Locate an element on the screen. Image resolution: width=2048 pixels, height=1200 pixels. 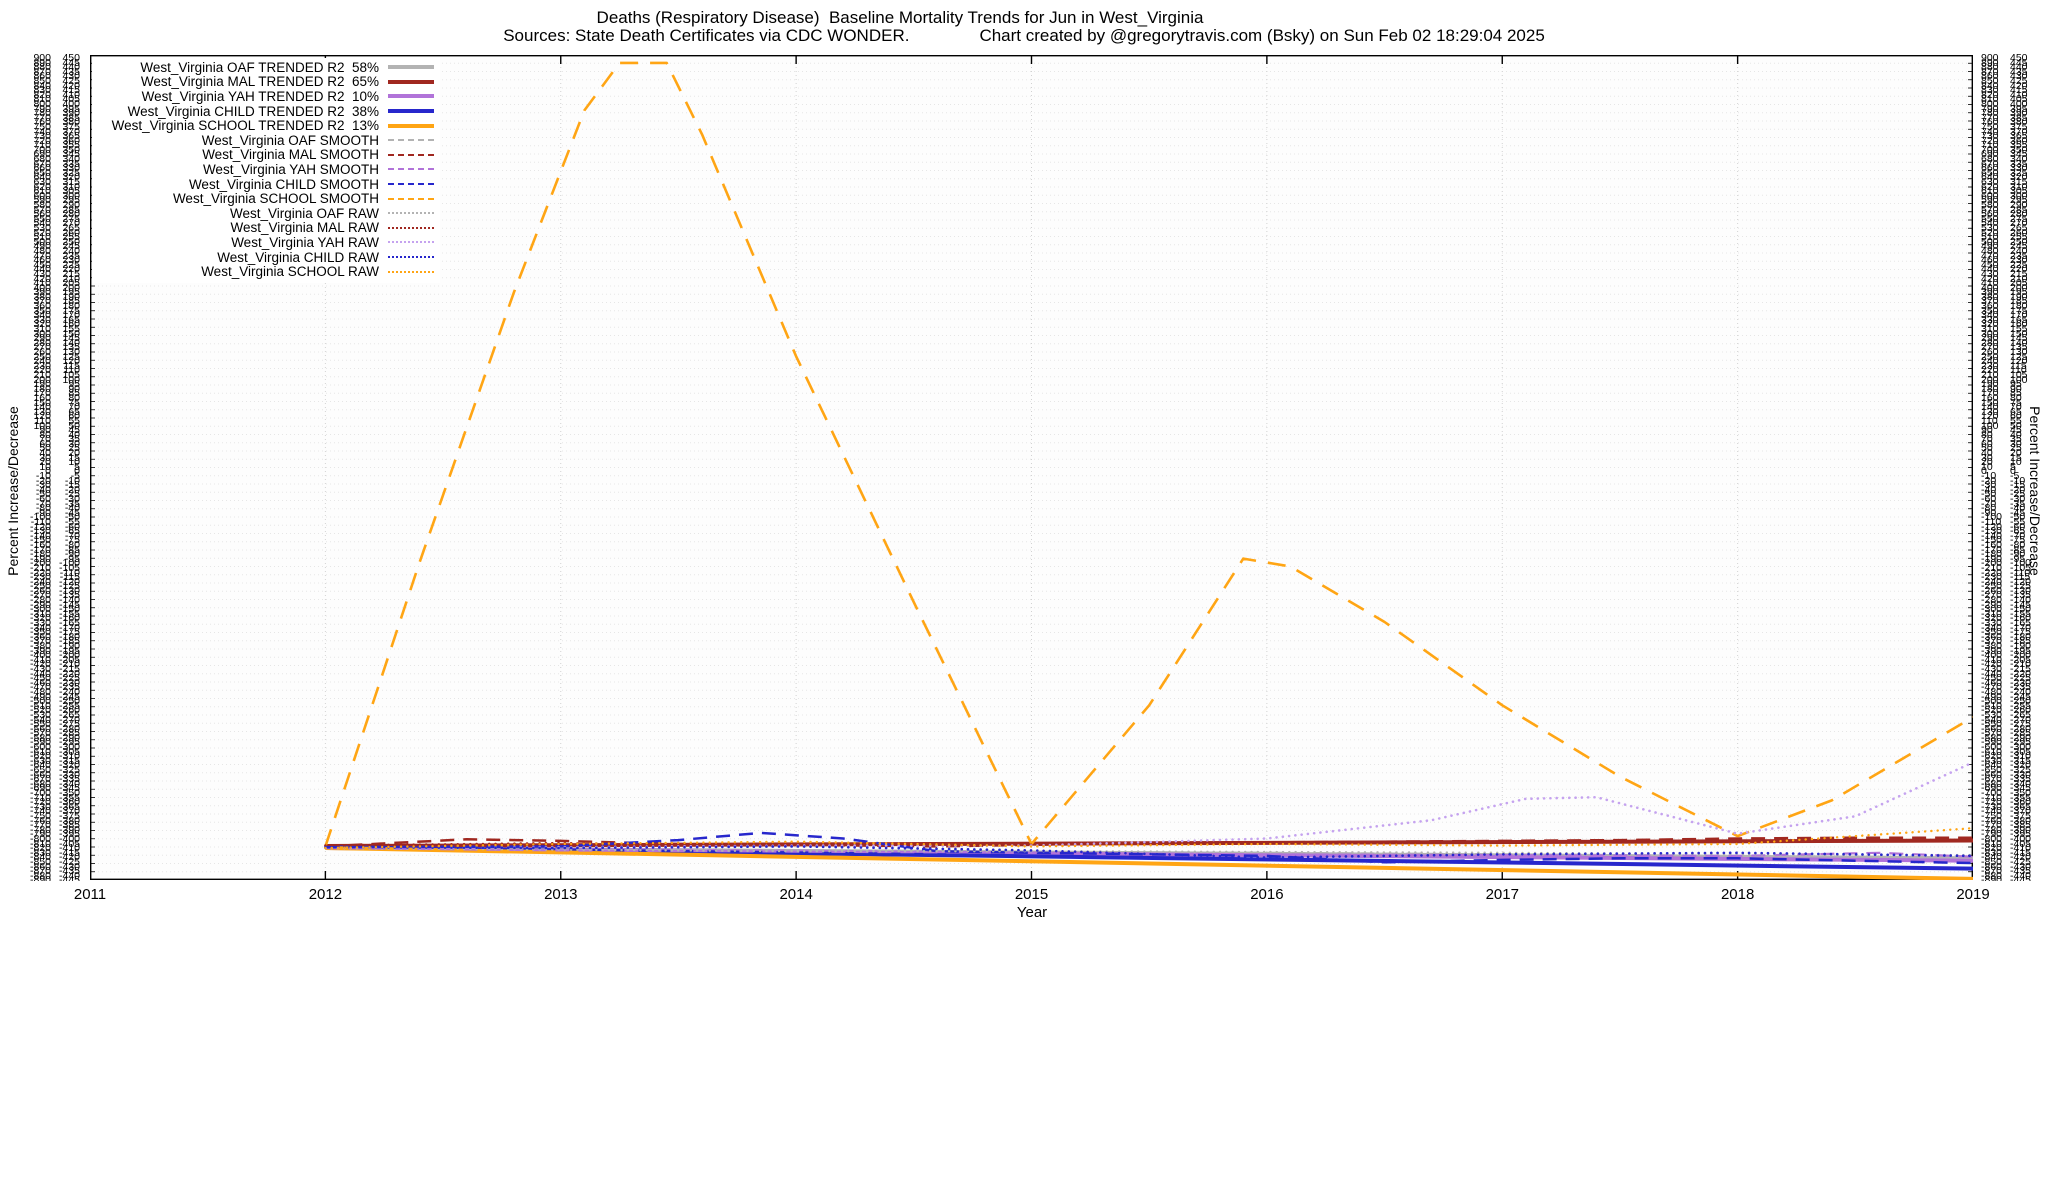
y-axis-title-left: Percent Increase/Decrease is located at coordinates (13, 491).